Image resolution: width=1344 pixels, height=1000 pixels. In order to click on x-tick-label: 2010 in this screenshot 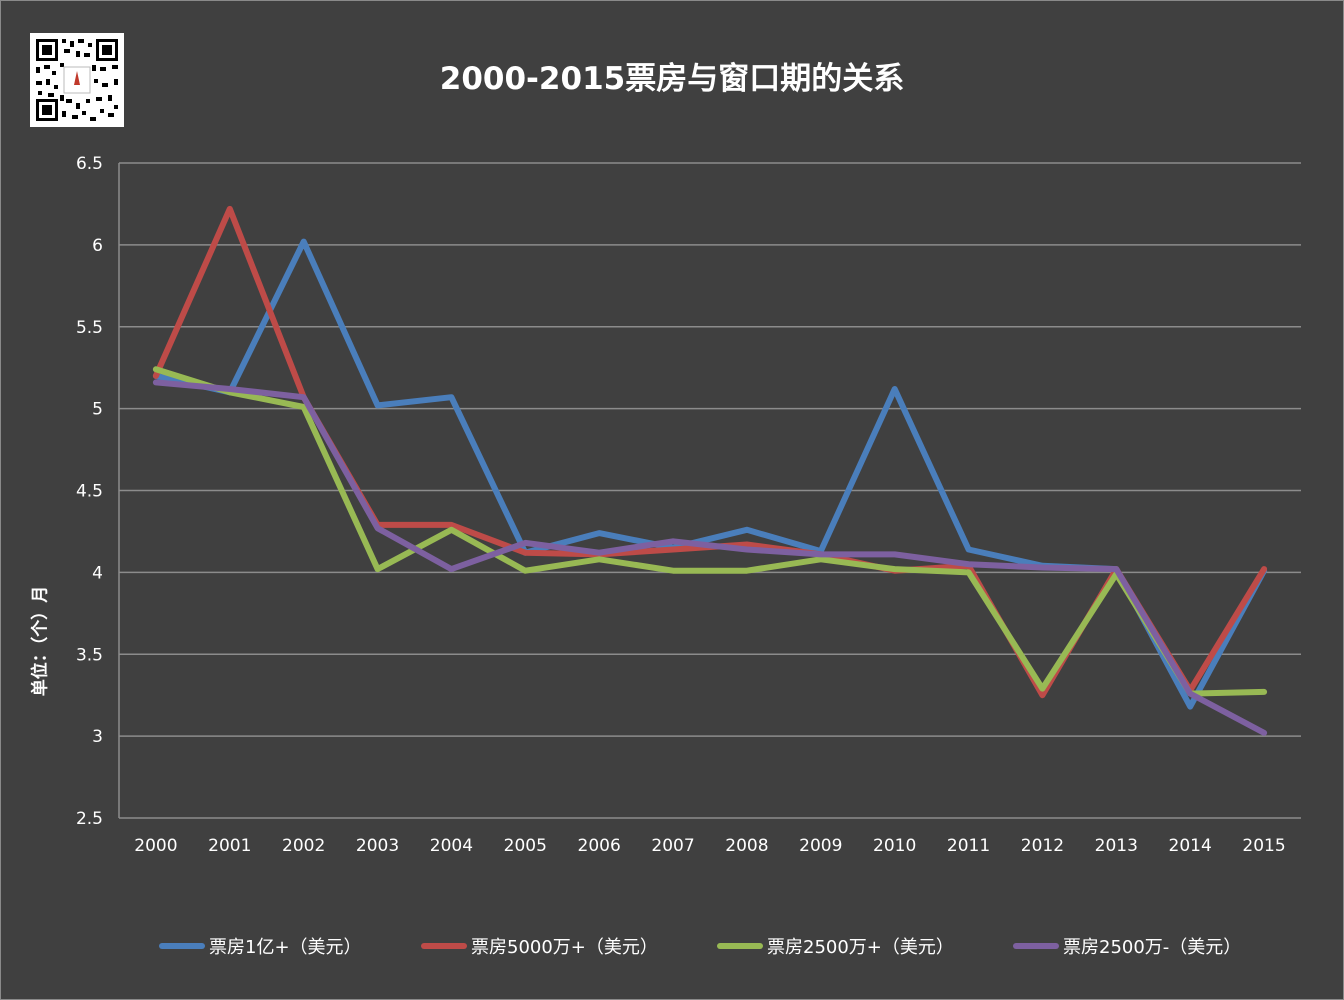, I will do `click(894, 846)`.